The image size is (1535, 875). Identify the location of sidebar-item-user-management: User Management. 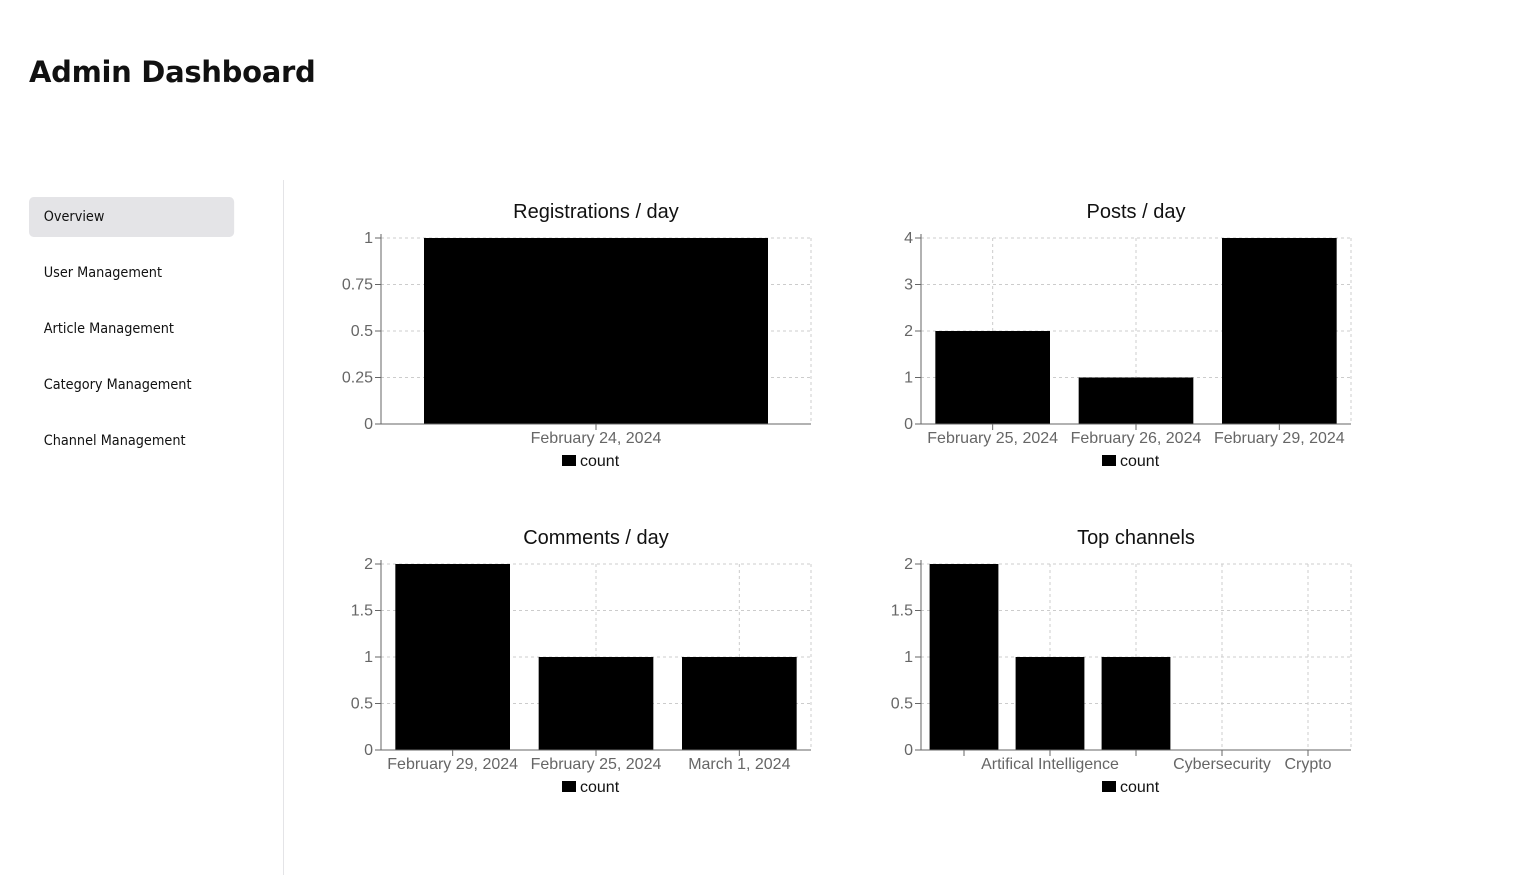
(103, 273).